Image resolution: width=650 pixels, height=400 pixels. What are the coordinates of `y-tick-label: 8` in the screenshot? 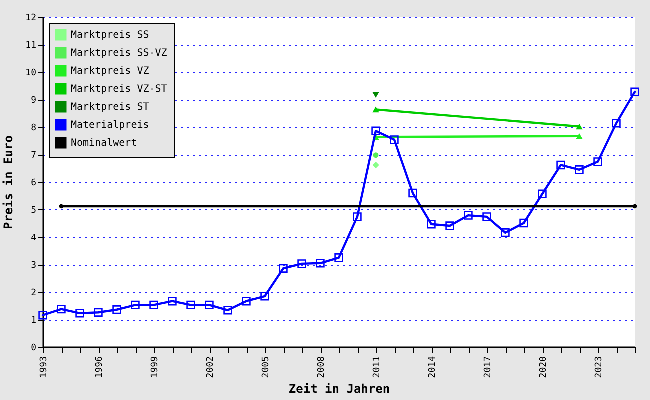 It's located at (33, 129).